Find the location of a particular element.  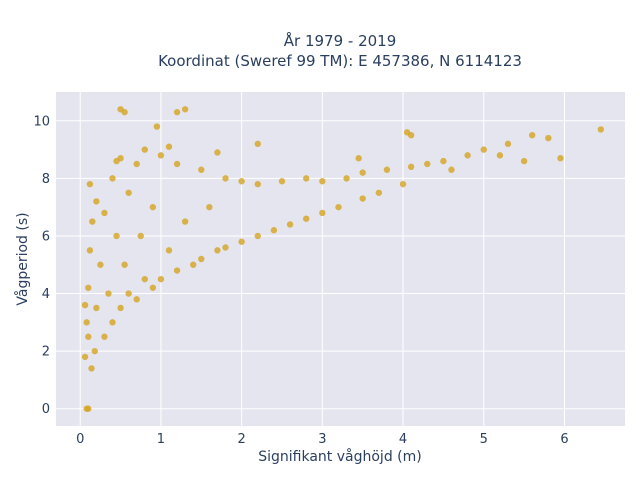

x-tick-label: 6 is located at coordinates (564, 439).